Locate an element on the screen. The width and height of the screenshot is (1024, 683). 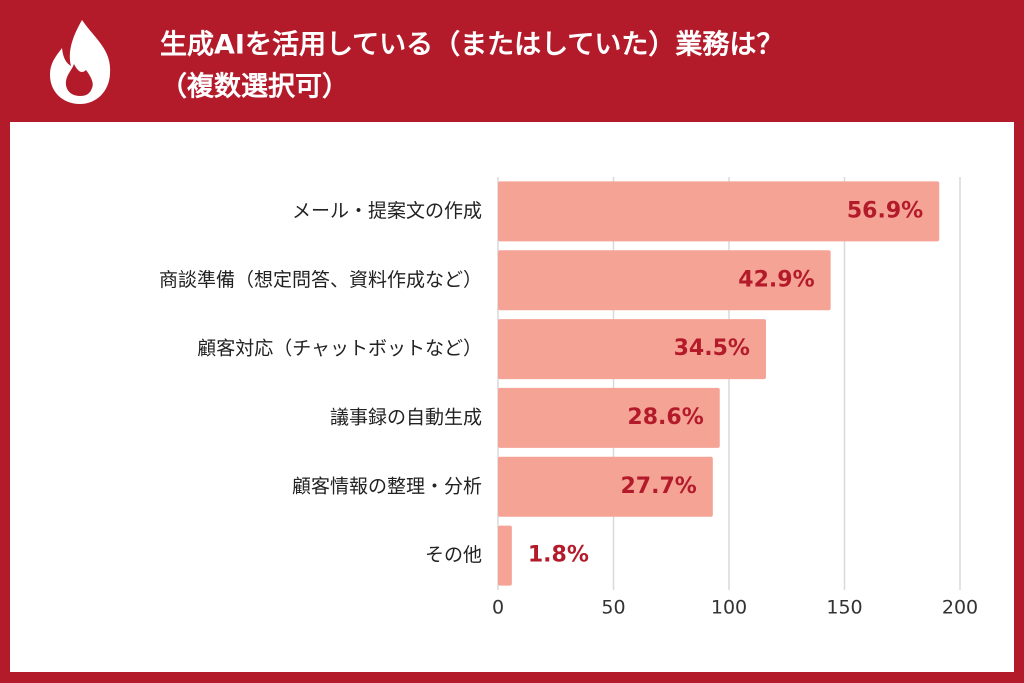
flame-icon is located at coordinates (80, 62).